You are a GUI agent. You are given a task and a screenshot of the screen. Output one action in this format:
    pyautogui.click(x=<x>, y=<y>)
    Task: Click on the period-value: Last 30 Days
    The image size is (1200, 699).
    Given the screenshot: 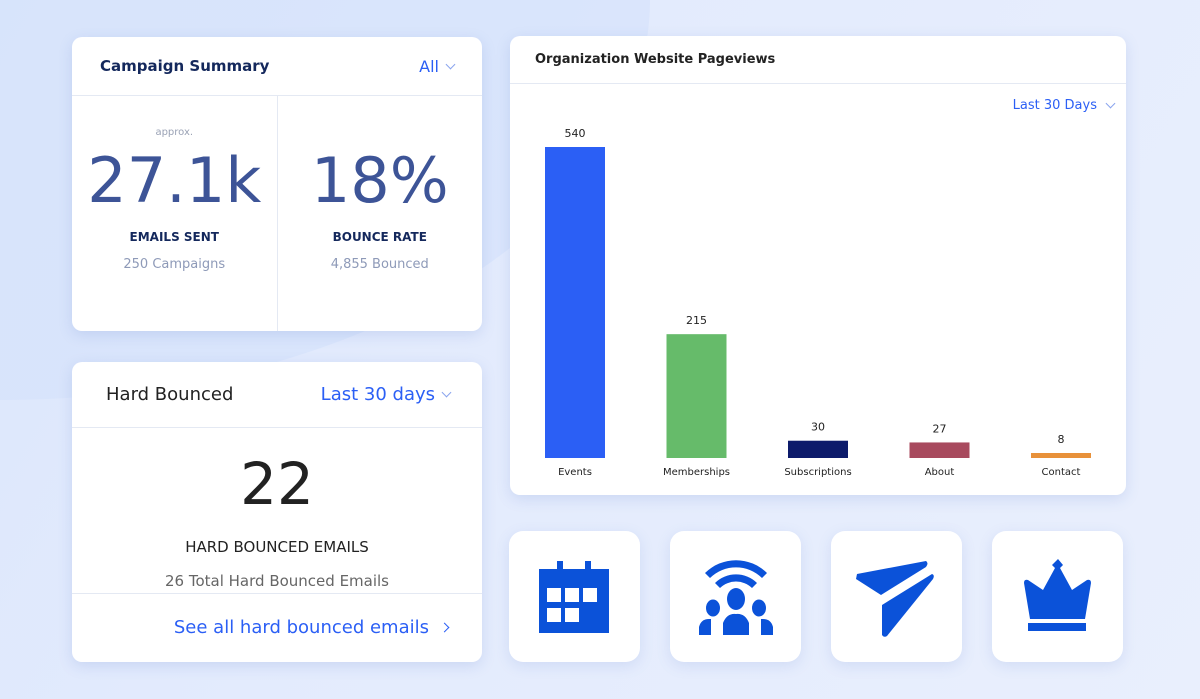 What is the action you would take?
    pyautogui.click(x=1054, y=105)
    